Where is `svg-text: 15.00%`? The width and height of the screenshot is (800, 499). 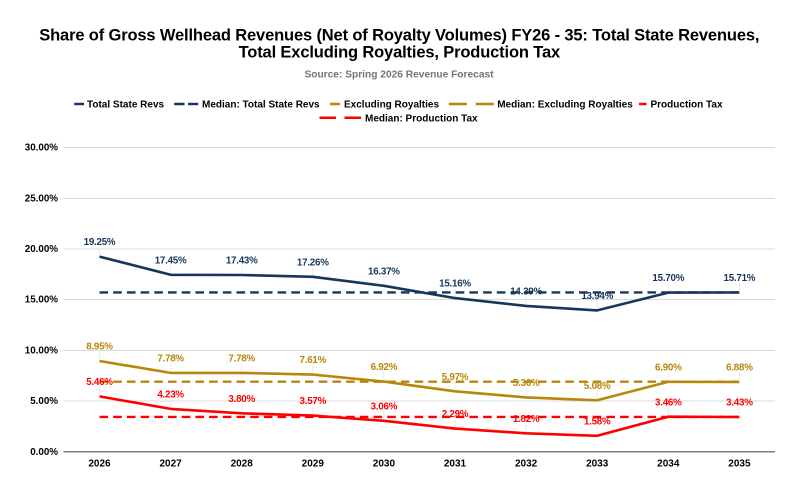 svg-text: 15.00% is located at coordinates (42, 300).